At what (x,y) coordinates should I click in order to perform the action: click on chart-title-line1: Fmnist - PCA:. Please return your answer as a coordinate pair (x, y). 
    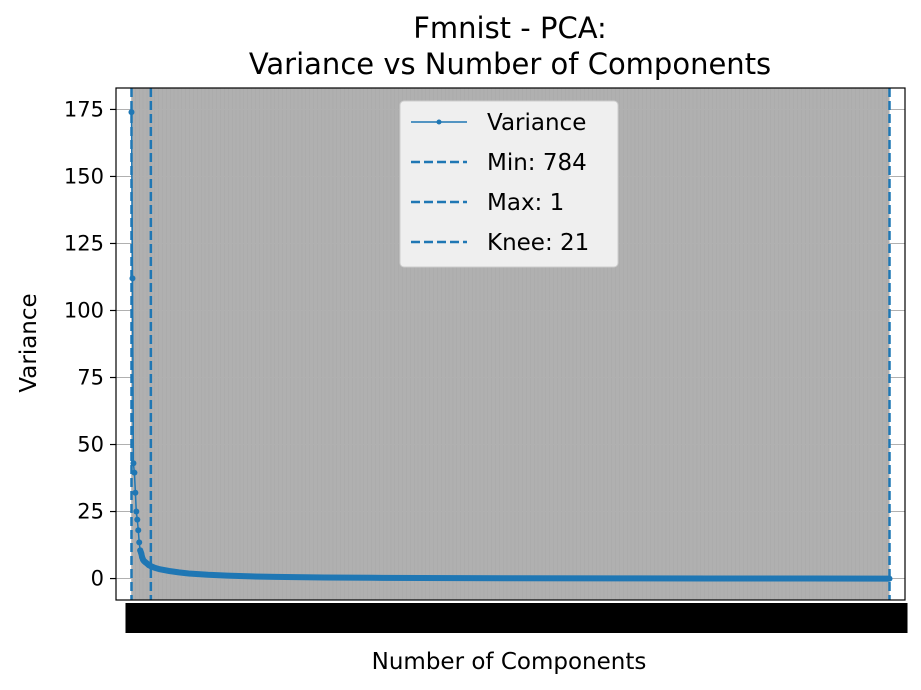
    Looking at the image, I should click on (510, 28).